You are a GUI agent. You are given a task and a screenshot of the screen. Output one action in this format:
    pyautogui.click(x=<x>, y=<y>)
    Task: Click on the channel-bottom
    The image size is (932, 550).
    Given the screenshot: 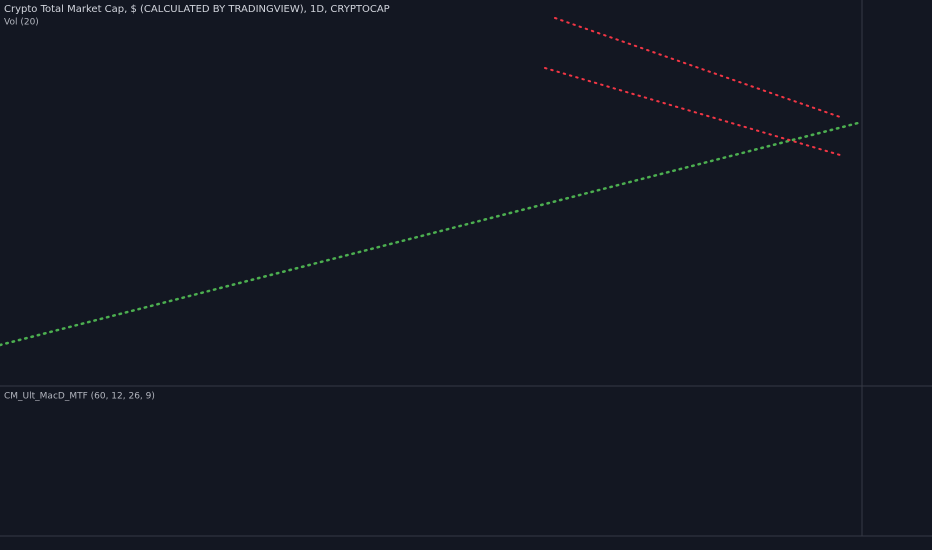 What is the action you would take?
    pyautogui.click(x=692, y=111)
    